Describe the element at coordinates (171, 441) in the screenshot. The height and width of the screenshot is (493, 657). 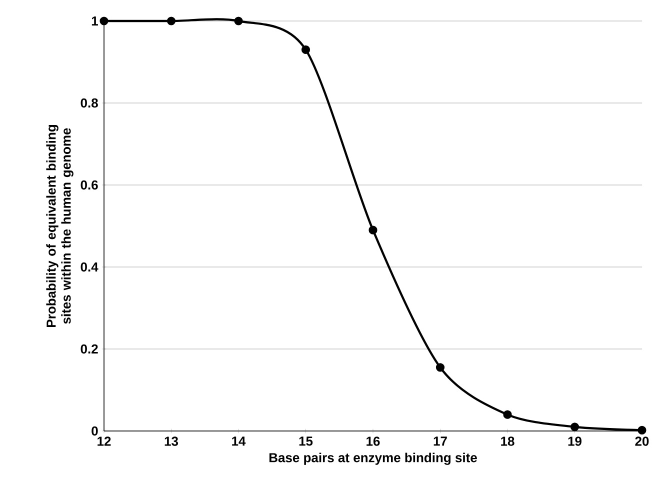
I see `x-tick-label: 13` at that location.